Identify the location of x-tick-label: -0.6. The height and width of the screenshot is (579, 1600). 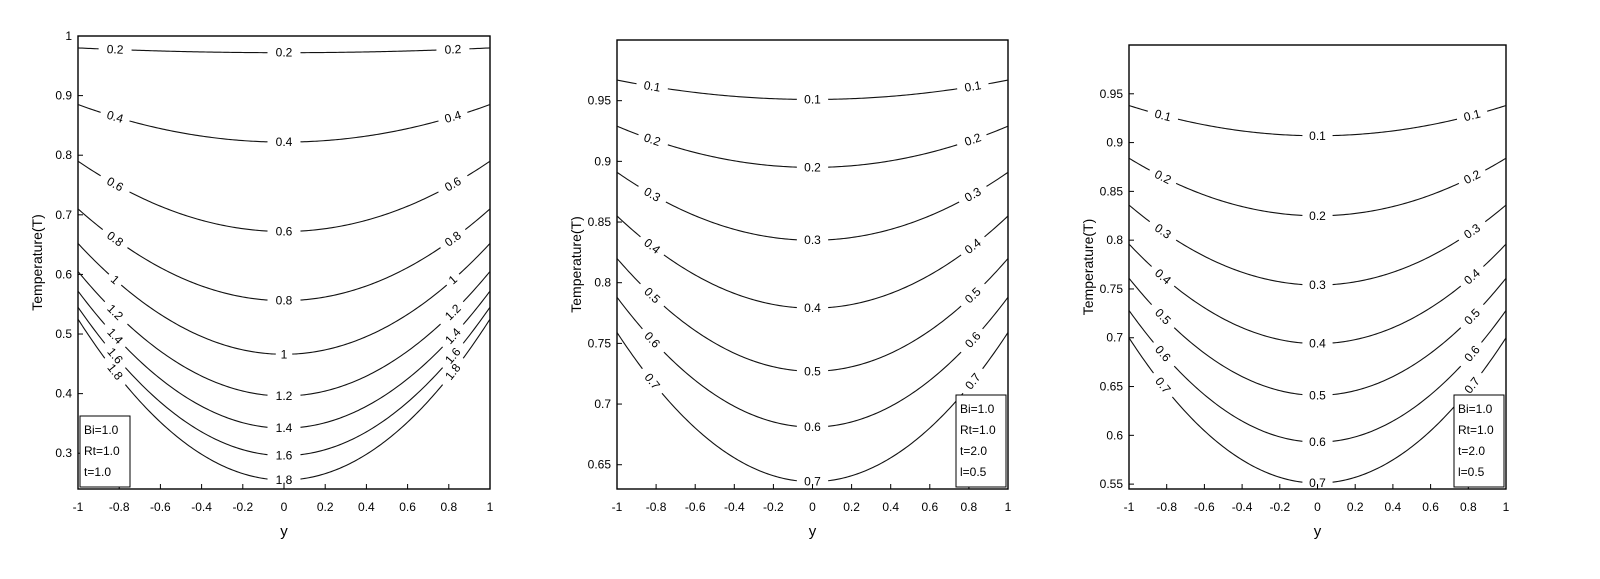
(160, 507).